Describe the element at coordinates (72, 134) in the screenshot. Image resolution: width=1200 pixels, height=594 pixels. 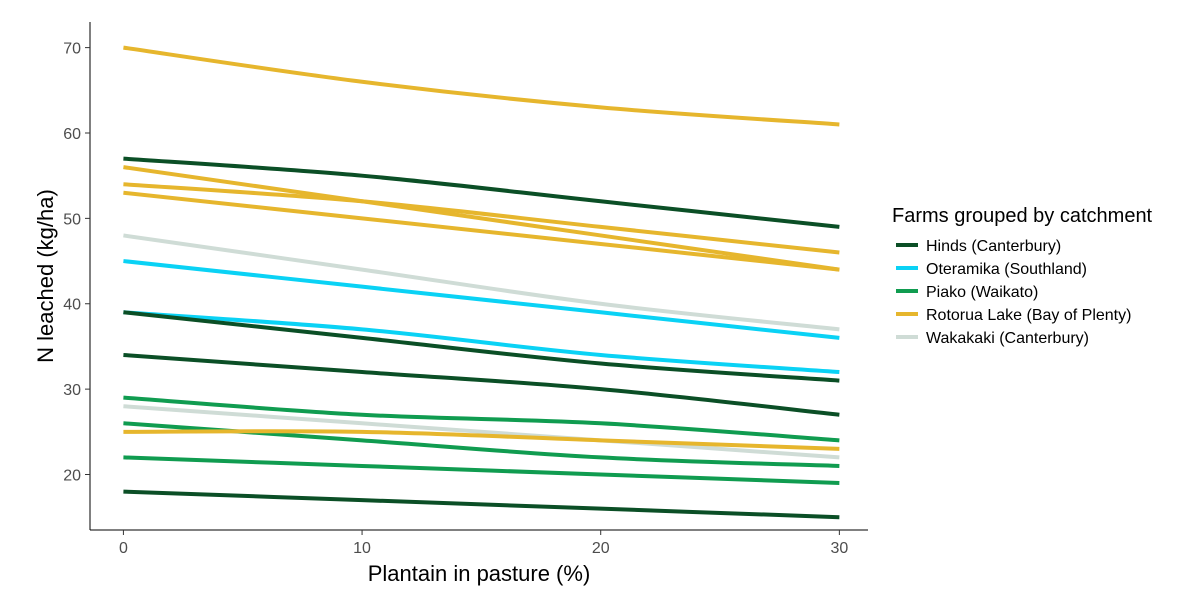
I see `y-tick-label: 60` at that location.